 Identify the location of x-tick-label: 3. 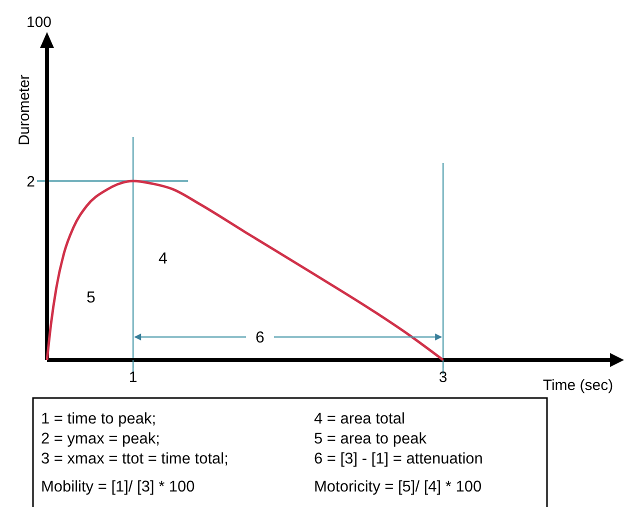
(443, 377).